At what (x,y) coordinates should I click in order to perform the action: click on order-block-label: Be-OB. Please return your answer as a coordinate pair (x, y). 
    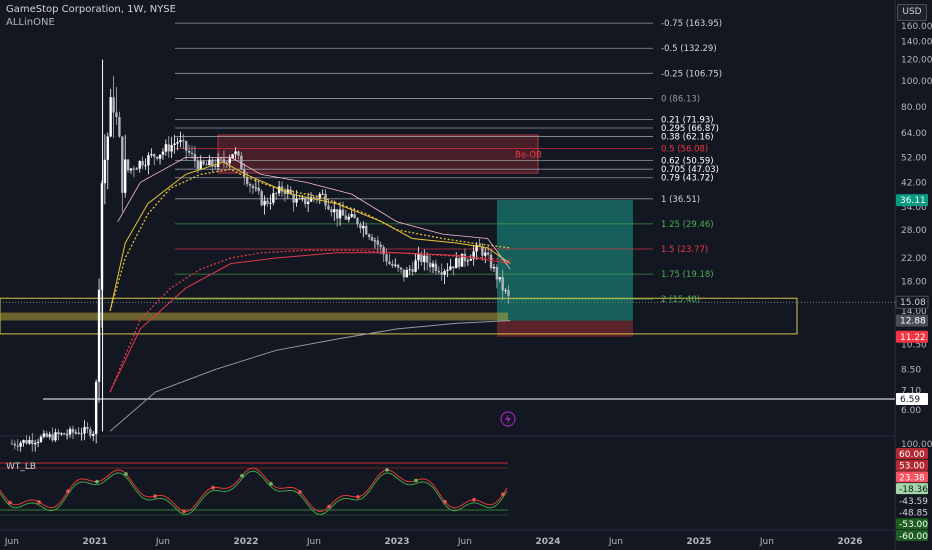
    Looking at the image, I should click on (528, 155).